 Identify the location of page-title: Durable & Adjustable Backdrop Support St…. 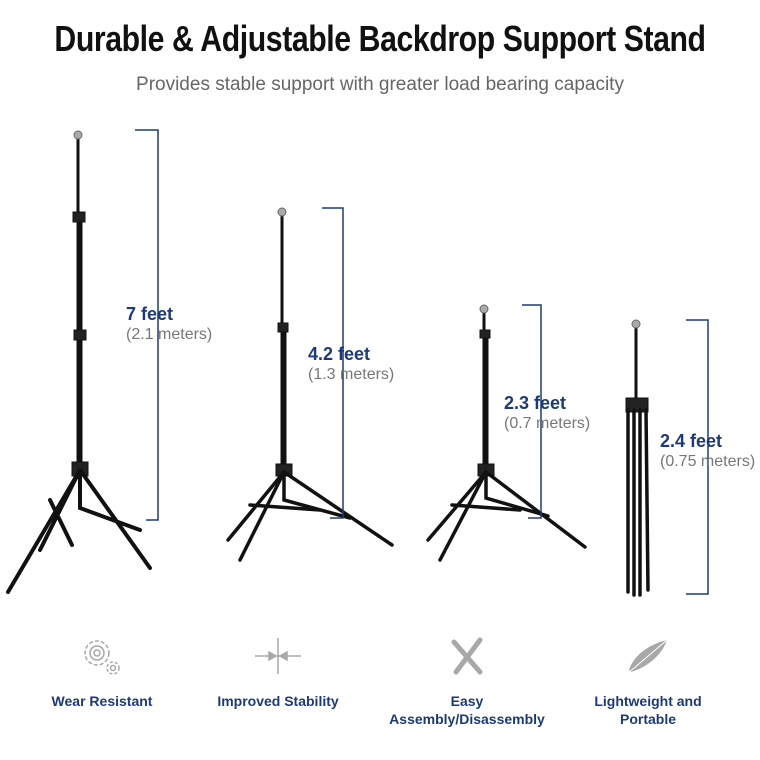
(380, 38).